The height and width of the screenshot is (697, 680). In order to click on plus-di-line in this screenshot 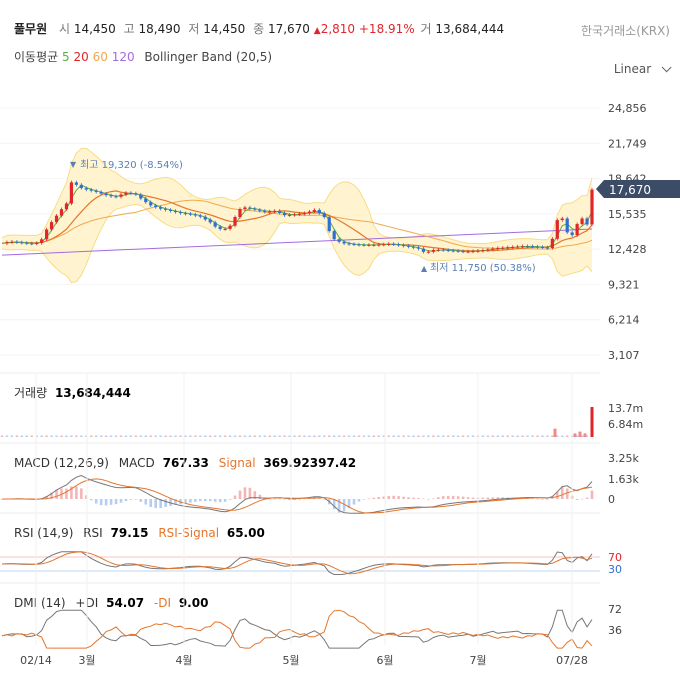, I will do `click(297, 629)`.